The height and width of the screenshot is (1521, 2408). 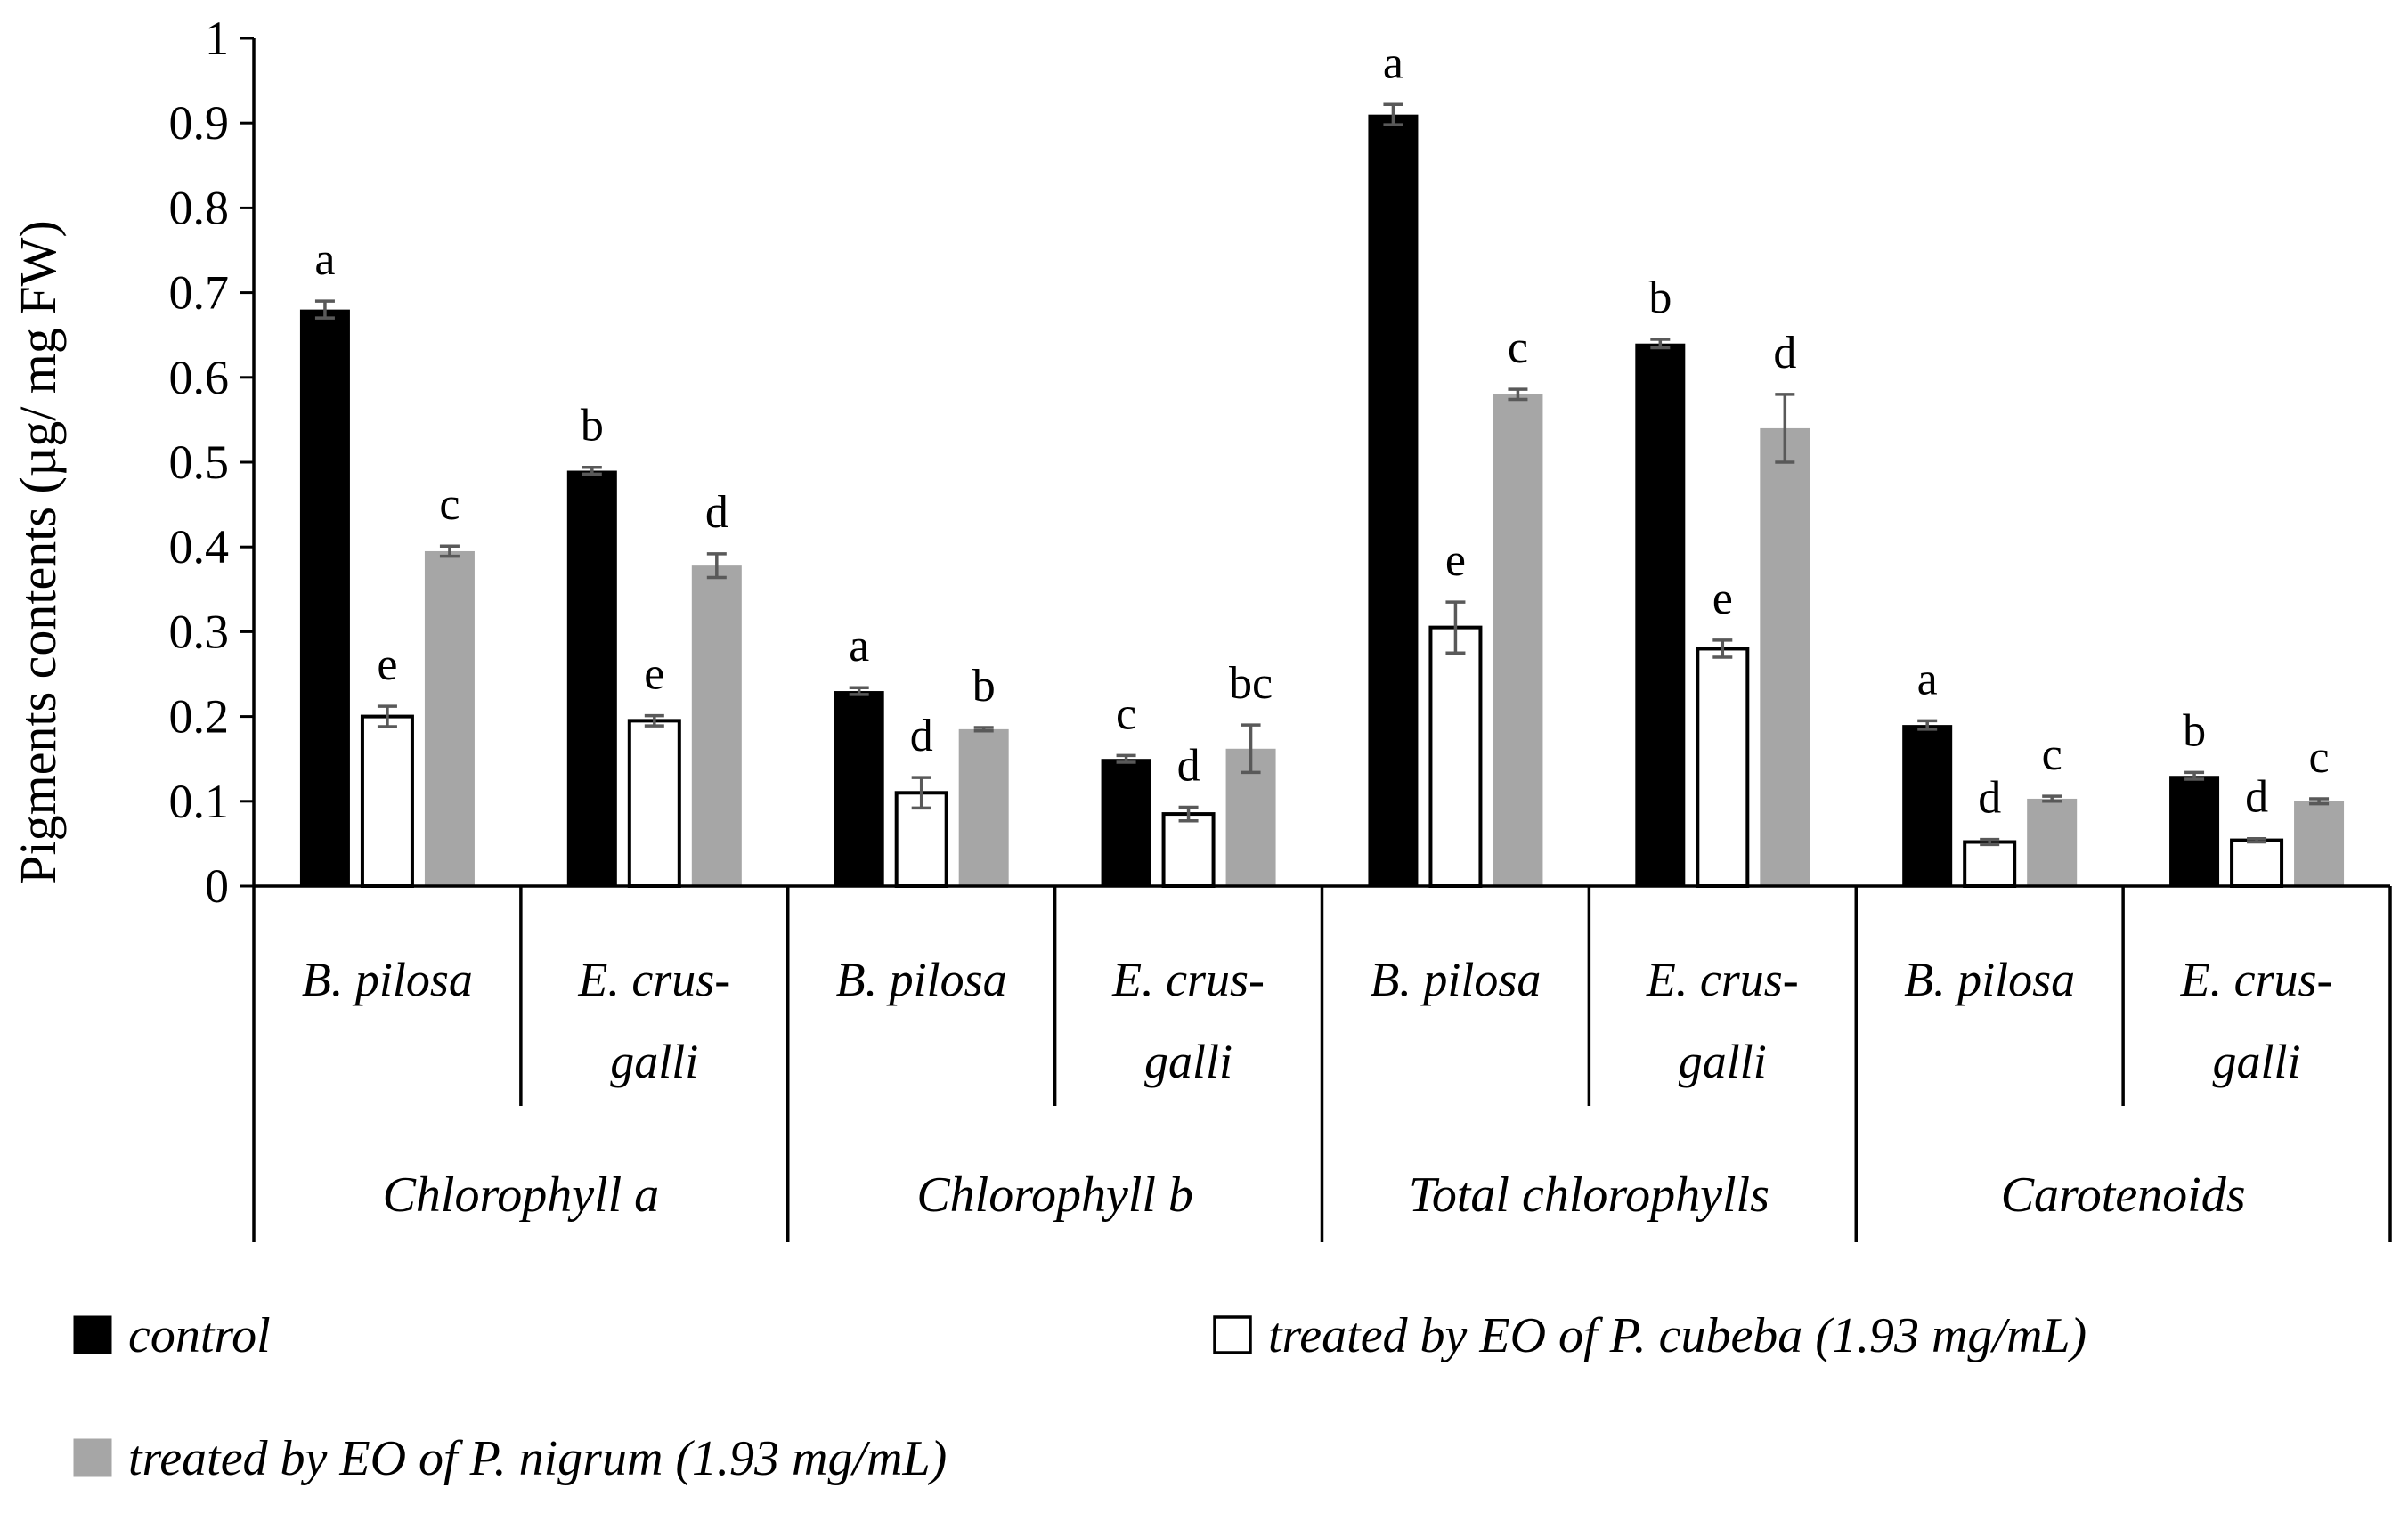 What do you see at coordinates (1589, 1195) in the screenshot?
I see `group-label: Total chlorophylls` at bounding box center [1589, 1195].